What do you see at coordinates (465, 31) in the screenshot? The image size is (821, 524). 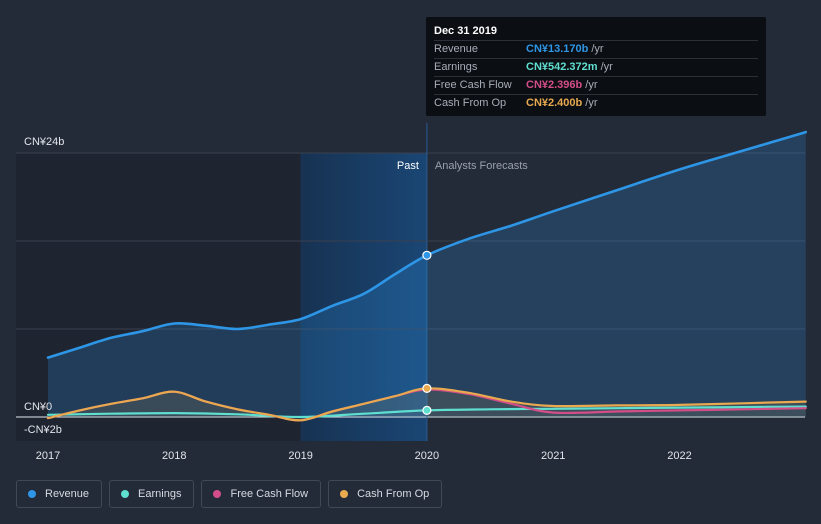 I see `tooltip-date: Dec 31 2019` at bounding box center [465, 31].